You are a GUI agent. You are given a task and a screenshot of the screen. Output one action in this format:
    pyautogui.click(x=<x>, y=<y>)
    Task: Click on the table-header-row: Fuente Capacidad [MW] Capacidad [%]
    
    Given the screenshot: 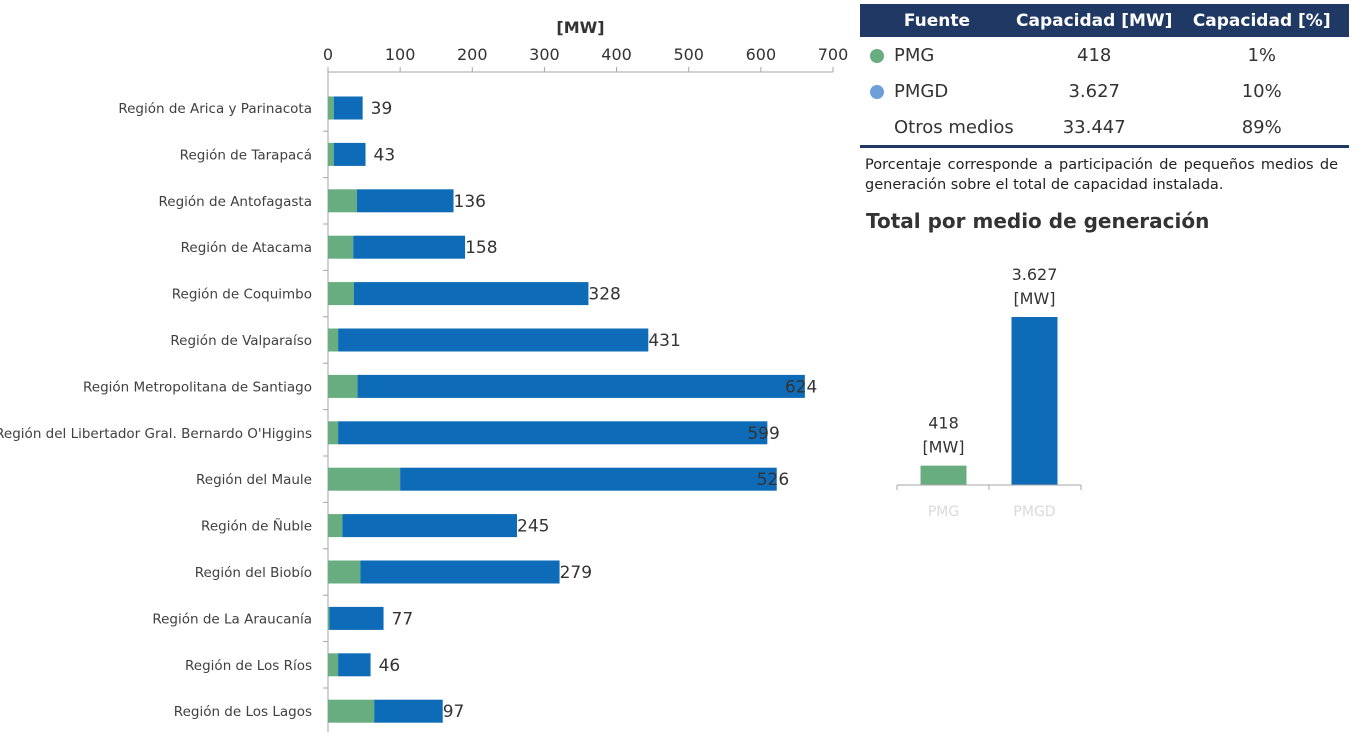 What is the action you would take?
    pyautogui.click(x=1104, y=20)
    